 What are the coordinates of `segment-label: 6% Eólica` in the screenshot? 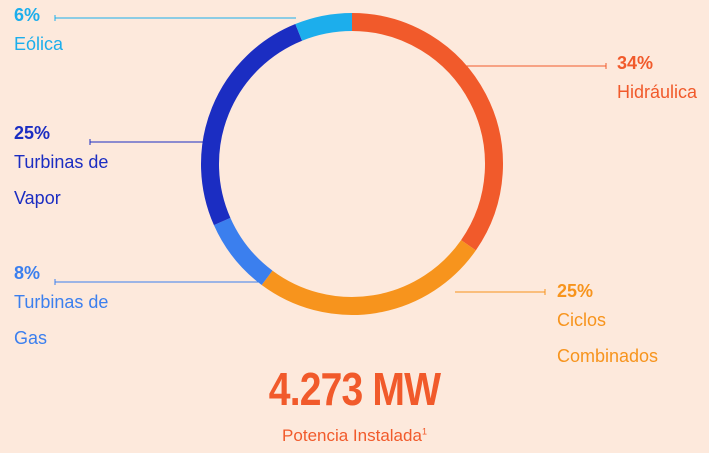 It's located at (69, 33).